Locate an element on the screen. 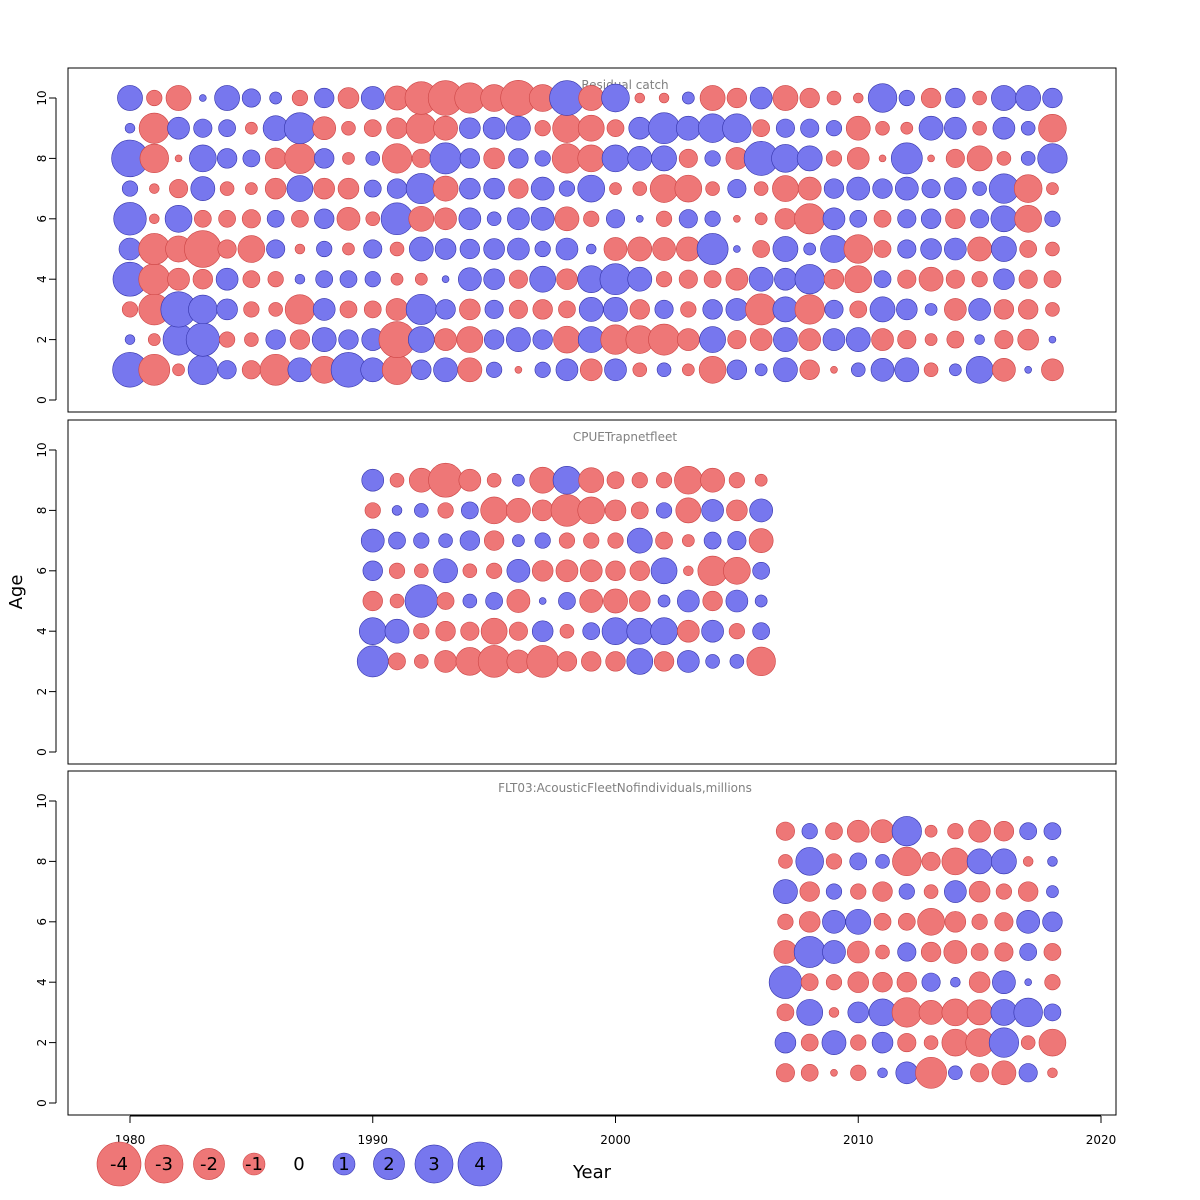 The width and height of the screenshot is (1200, 1200). y-axis: 0 2 4 6 8 10 is located at coordinates (46, 950).